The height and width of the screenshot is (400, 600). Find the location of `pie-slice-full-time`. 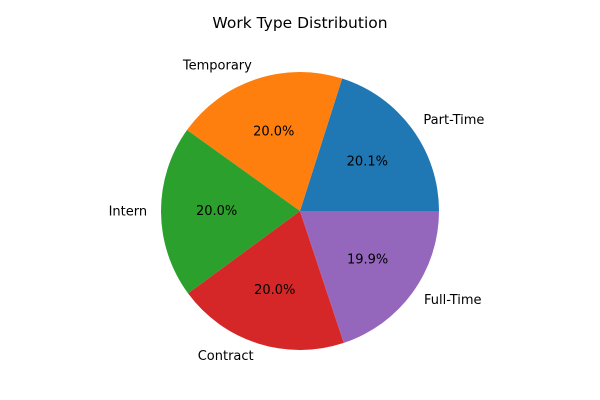

pie-slice-full-time is located at coordinates (369, 277).